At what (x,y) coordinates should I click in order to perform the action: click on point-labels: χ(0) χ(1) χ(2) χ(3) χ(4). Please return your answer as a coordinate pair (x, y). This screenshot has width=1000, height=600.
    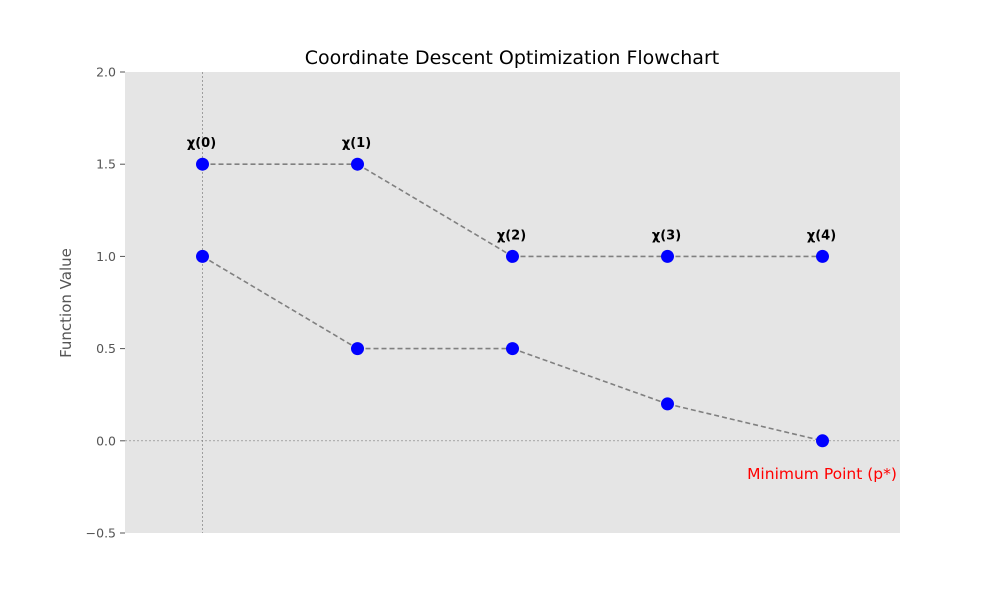
    Looking at the image, I should click on (511, 189).